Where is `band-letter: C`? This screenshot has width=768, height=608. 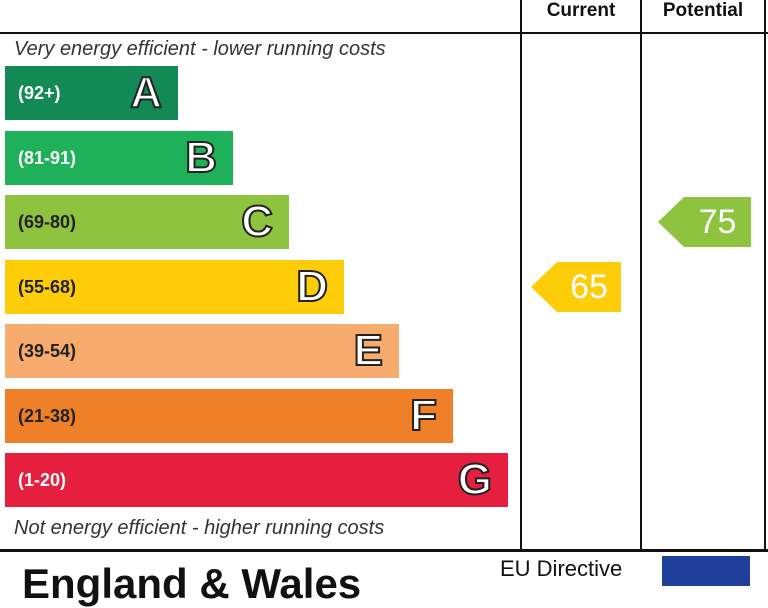
band-letter: C is located at coordinates (257, 221).